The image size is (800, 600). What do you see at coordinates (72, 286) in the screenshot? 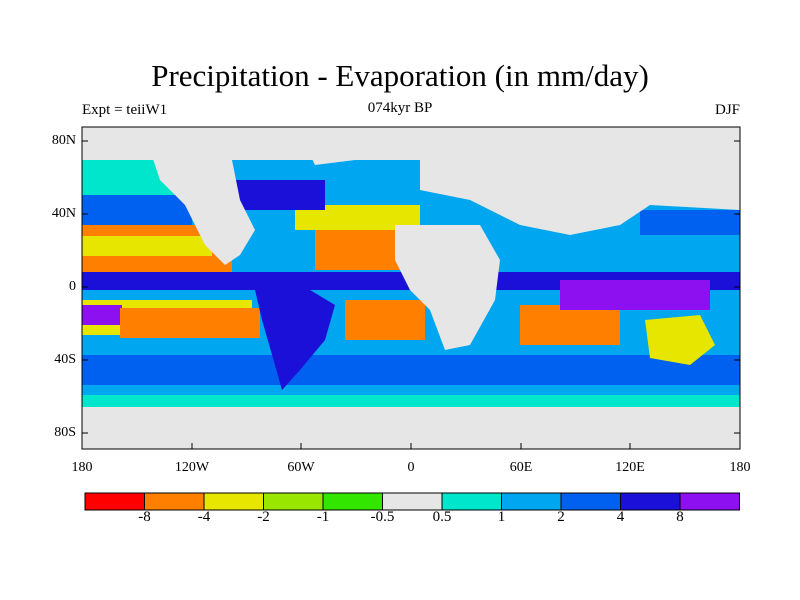
I see `lat-tick-label: 0` at bounding box center [72, 286].